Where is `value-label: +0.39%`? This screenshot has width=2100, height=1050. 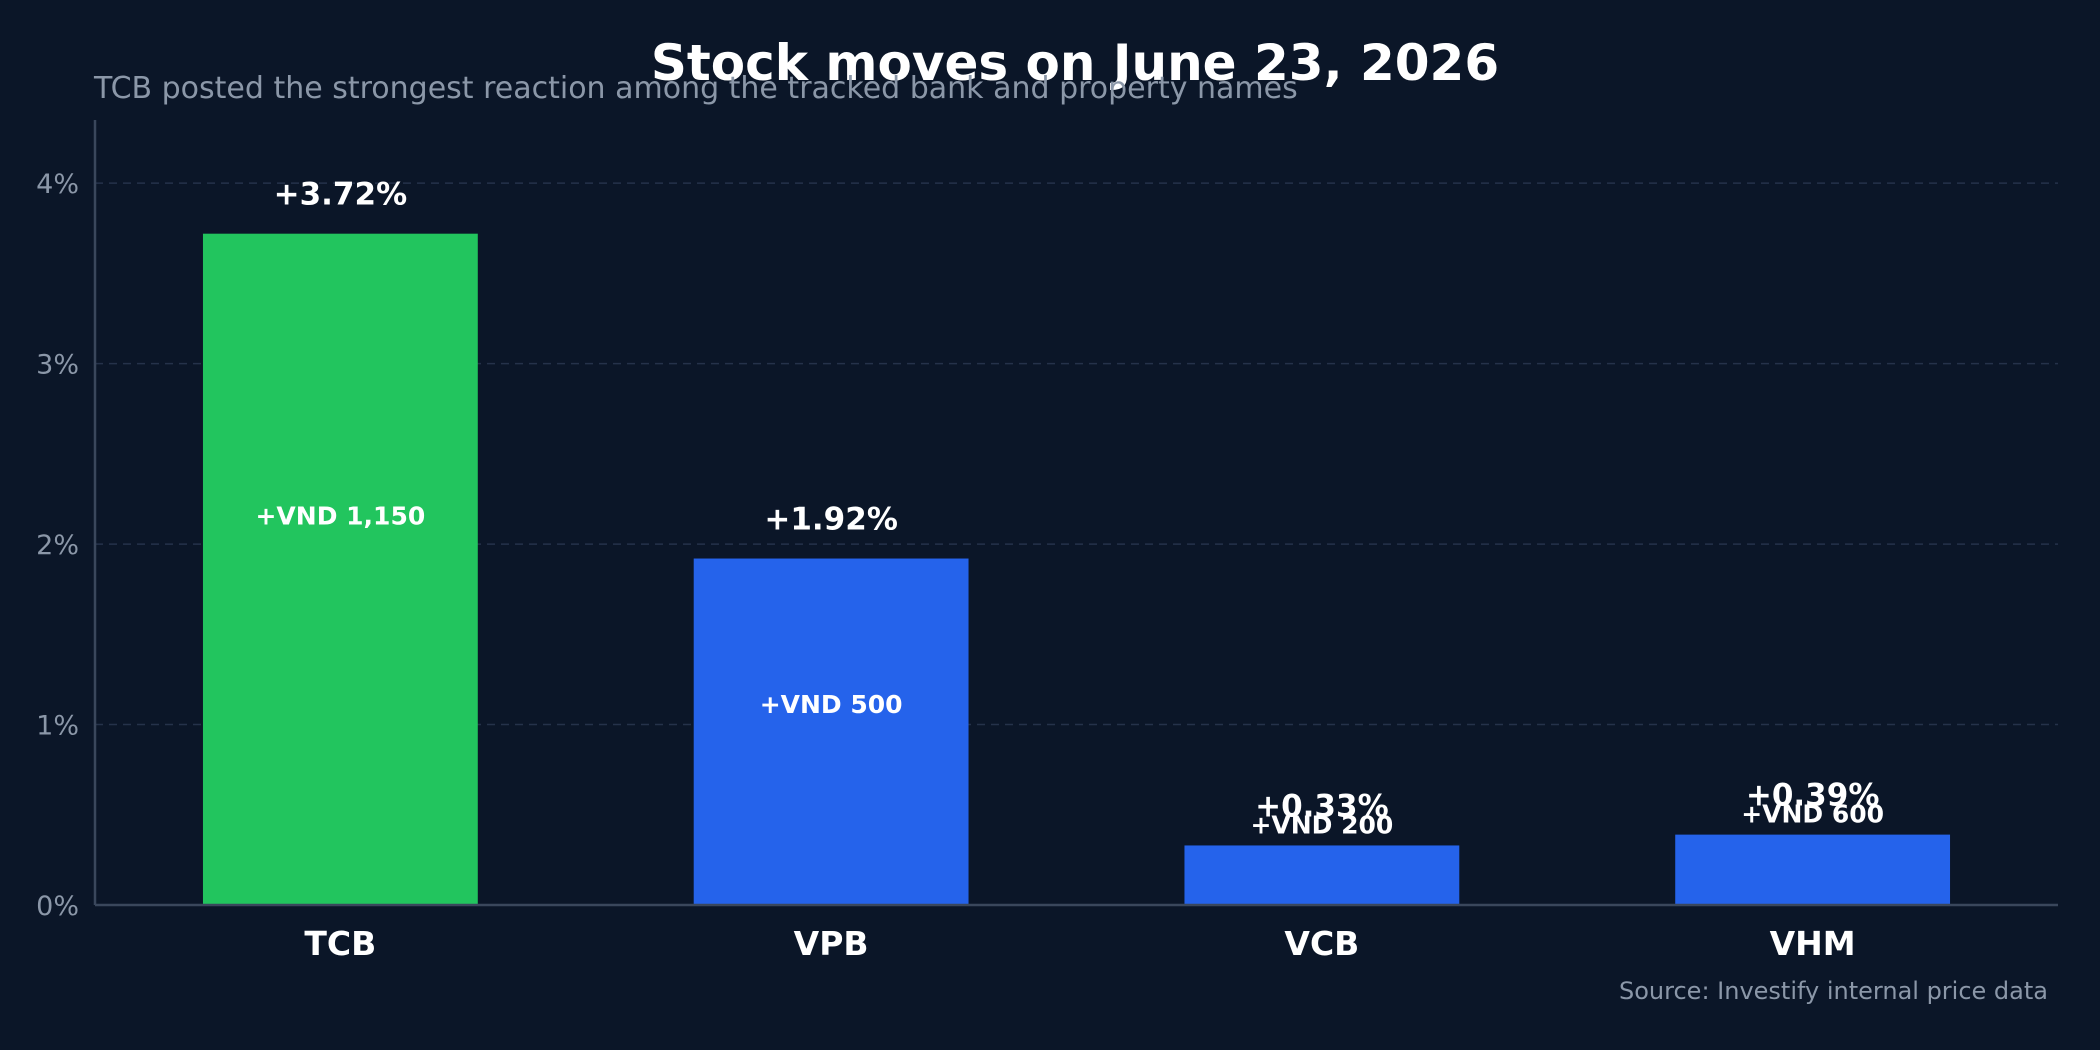
value-label: +0.39% is located at coordinates (1813, 796).